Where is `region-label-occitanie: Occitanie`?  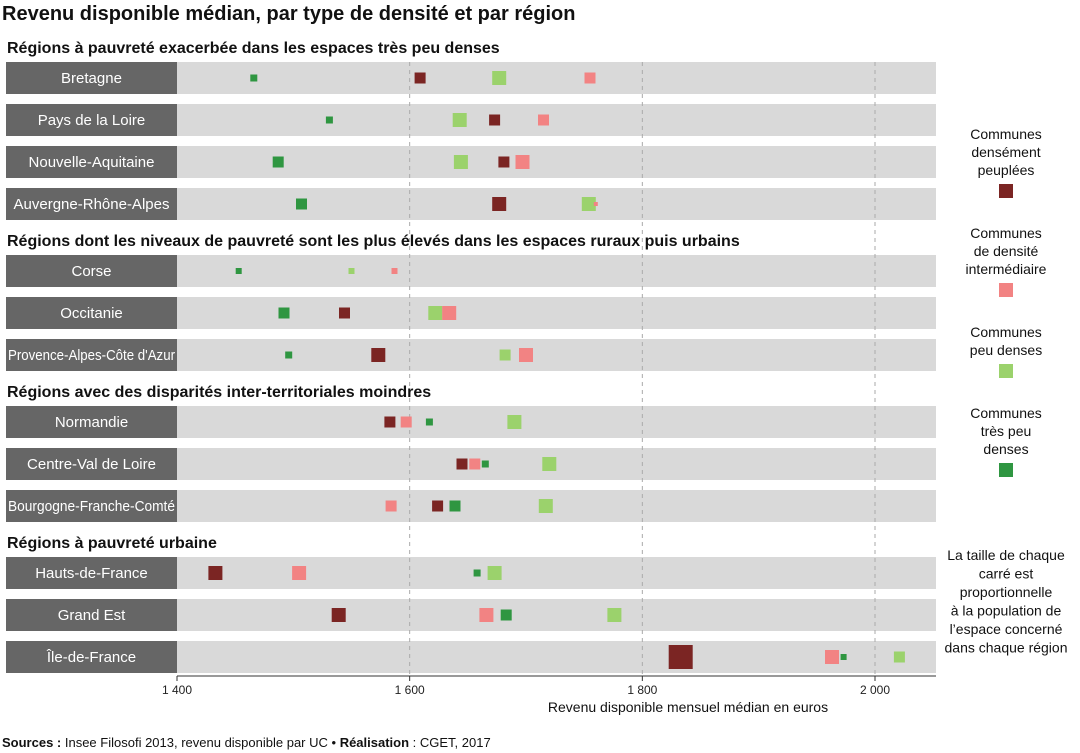 region-label-occitanie: Occitanie is located at coordinates (91, 313).